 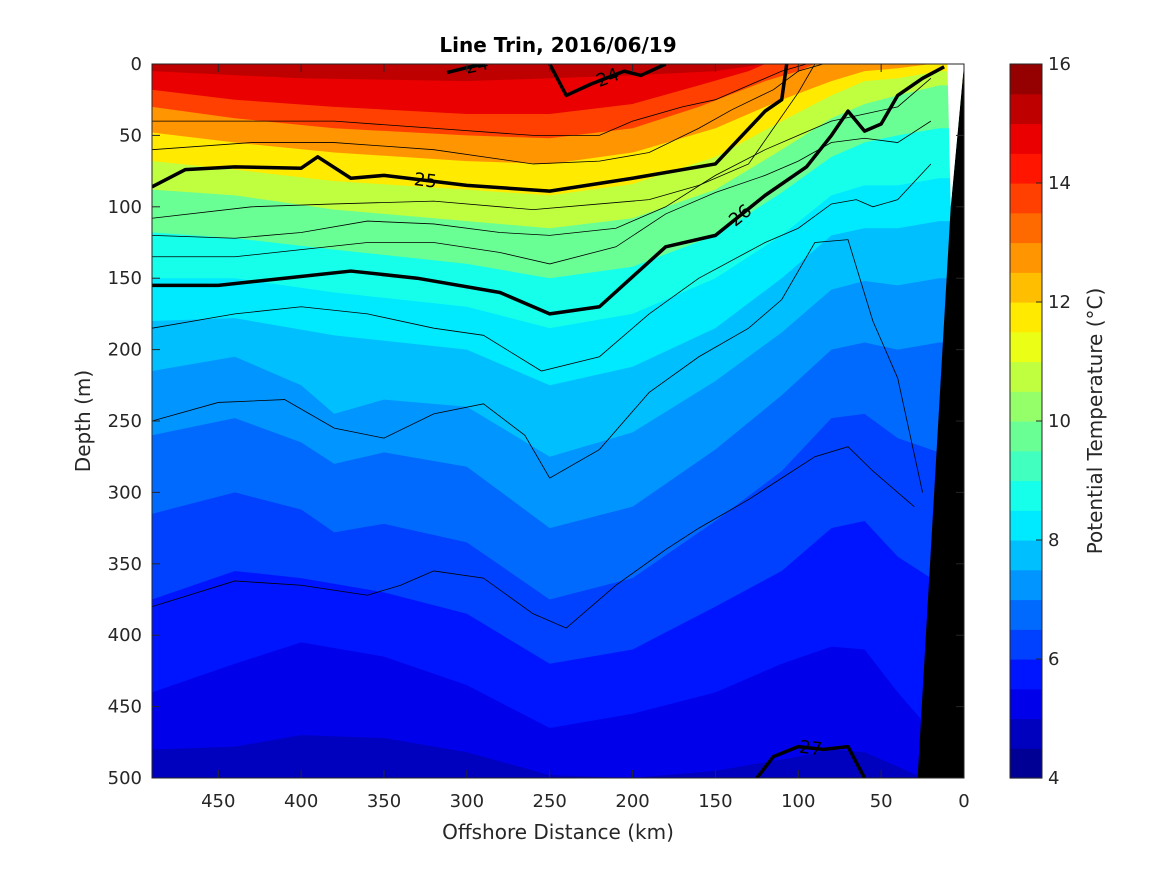 What do you see at coordinates (632, 801) in the screenshot?
I see `x-tick-label: 200` at bounding box center [632, 801].